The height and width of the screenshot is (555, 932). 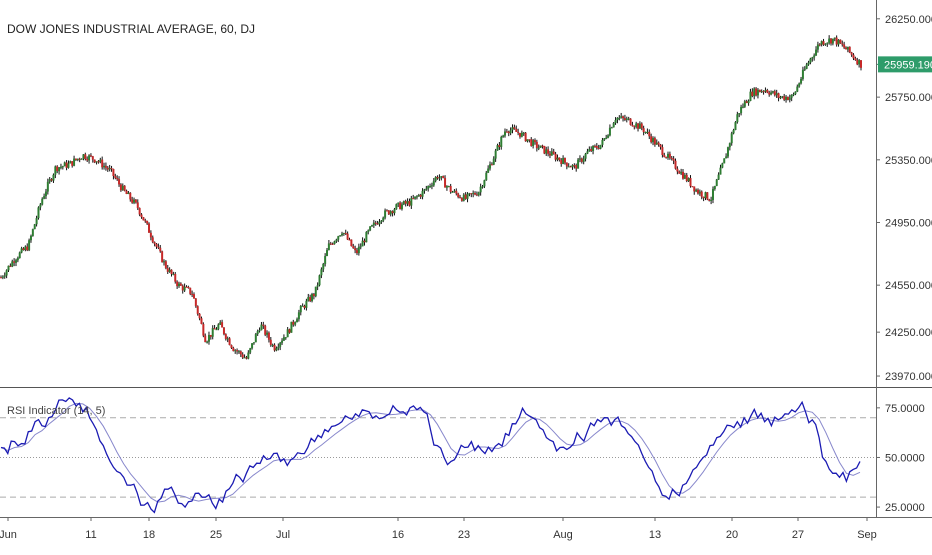 I want to click on time-axis-label: 13, so click(x=655, y=535).